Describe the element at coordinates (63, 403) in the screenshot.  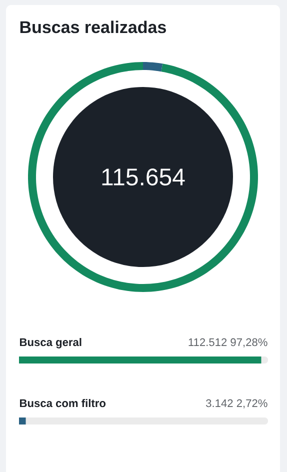
I see `y-tick-label: Busca com filtro` at that location.